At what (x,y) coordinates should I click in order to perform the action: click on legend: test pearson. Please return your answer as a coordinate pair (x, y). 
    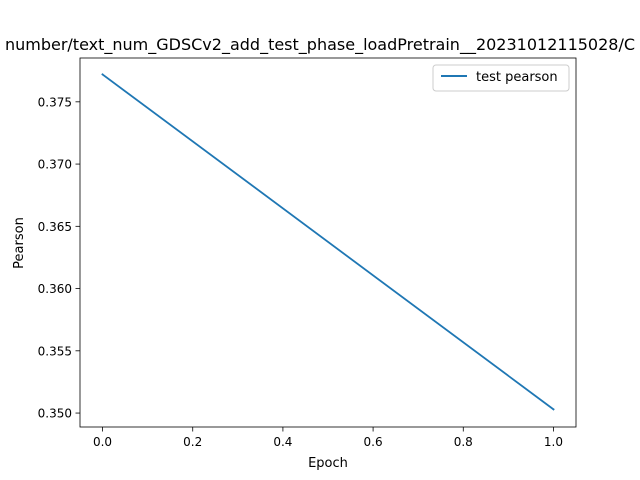
    Looking at the image, I should click on (501, 78).